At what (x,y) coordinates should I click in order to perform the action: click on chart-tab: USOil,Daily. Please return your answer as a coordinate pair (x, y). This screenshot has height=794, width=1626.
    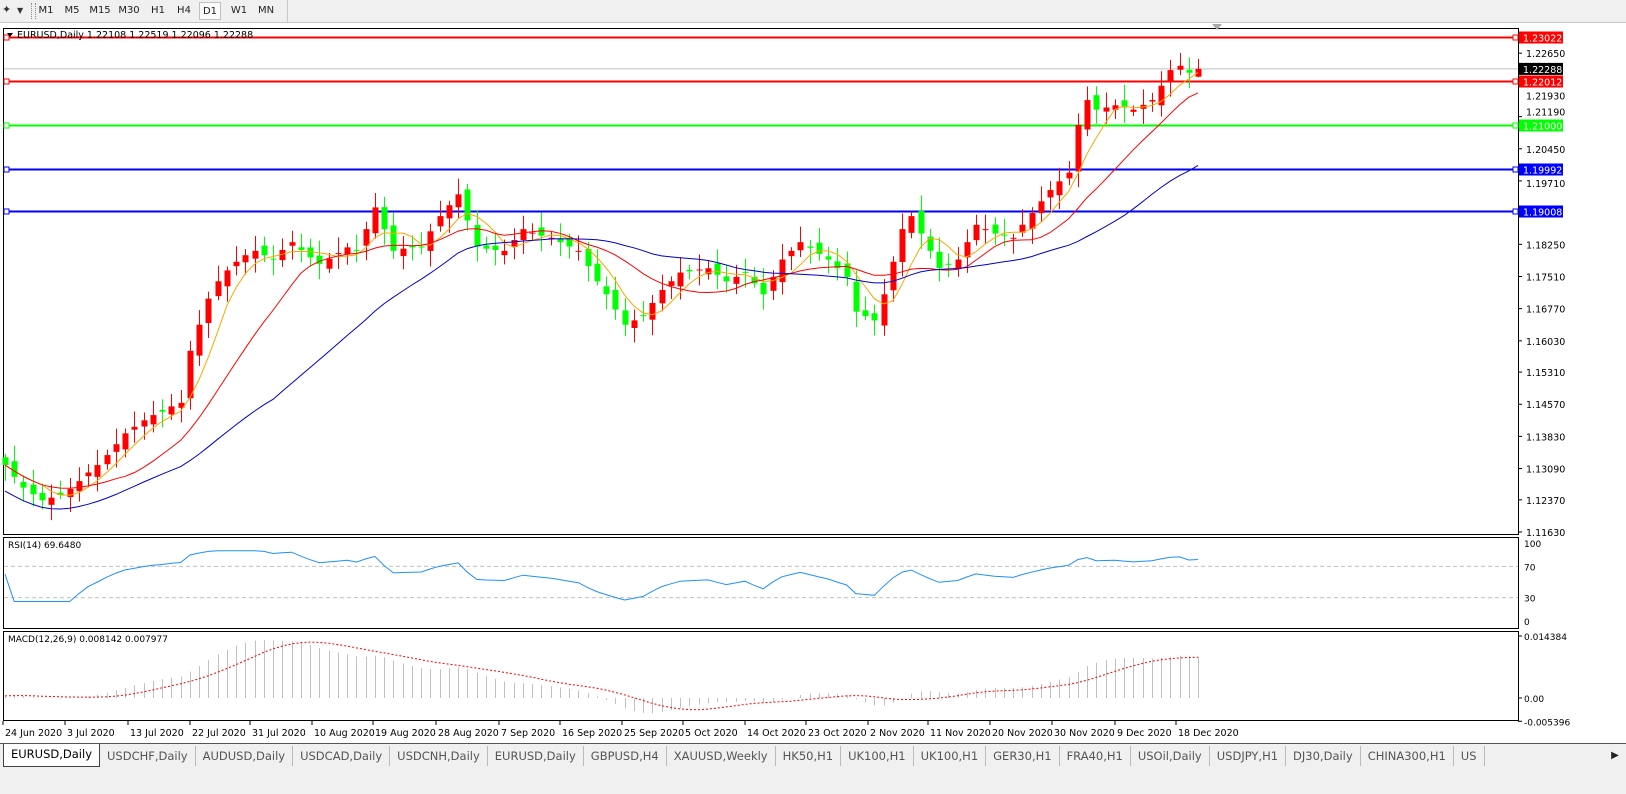
    Looking at the image, I should click on (1170, 756).